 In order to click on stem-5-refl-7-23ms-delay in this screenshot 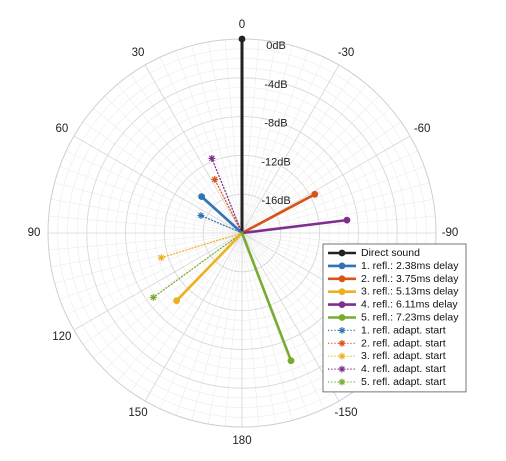, I will do `click(267, 298)`.